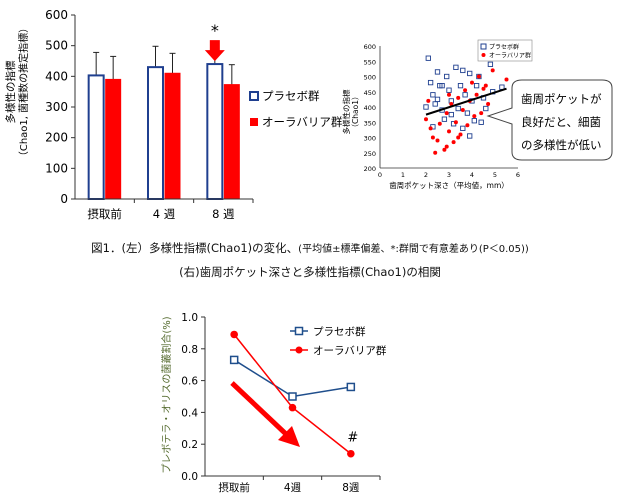  Describe the element at coordinates (189, 350) in the screenshot. I see `line-ytick-label: 0.8` at that location.